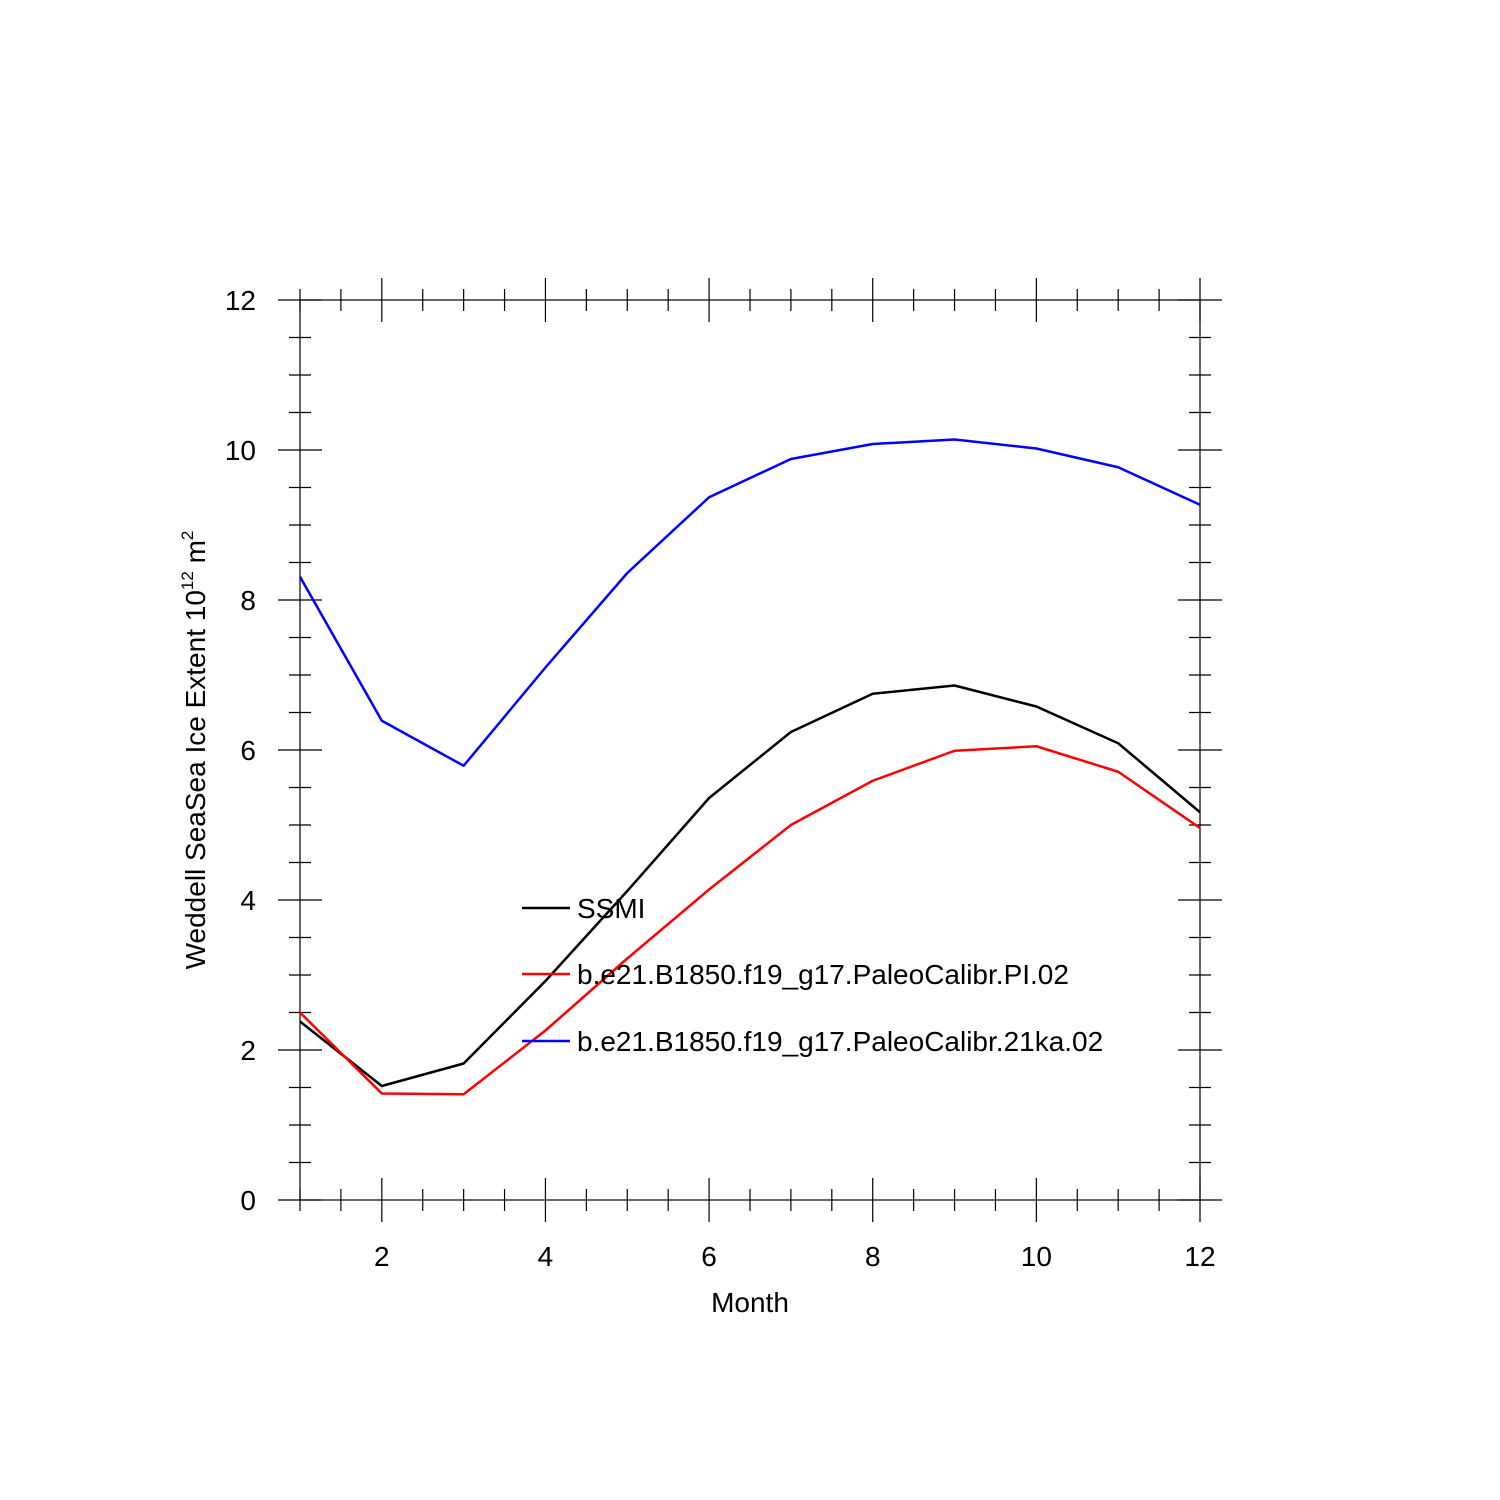 The height and width of the screenshot is (1500, 1500). I want to click on y-tick-label: 0, so click(248, 1200).